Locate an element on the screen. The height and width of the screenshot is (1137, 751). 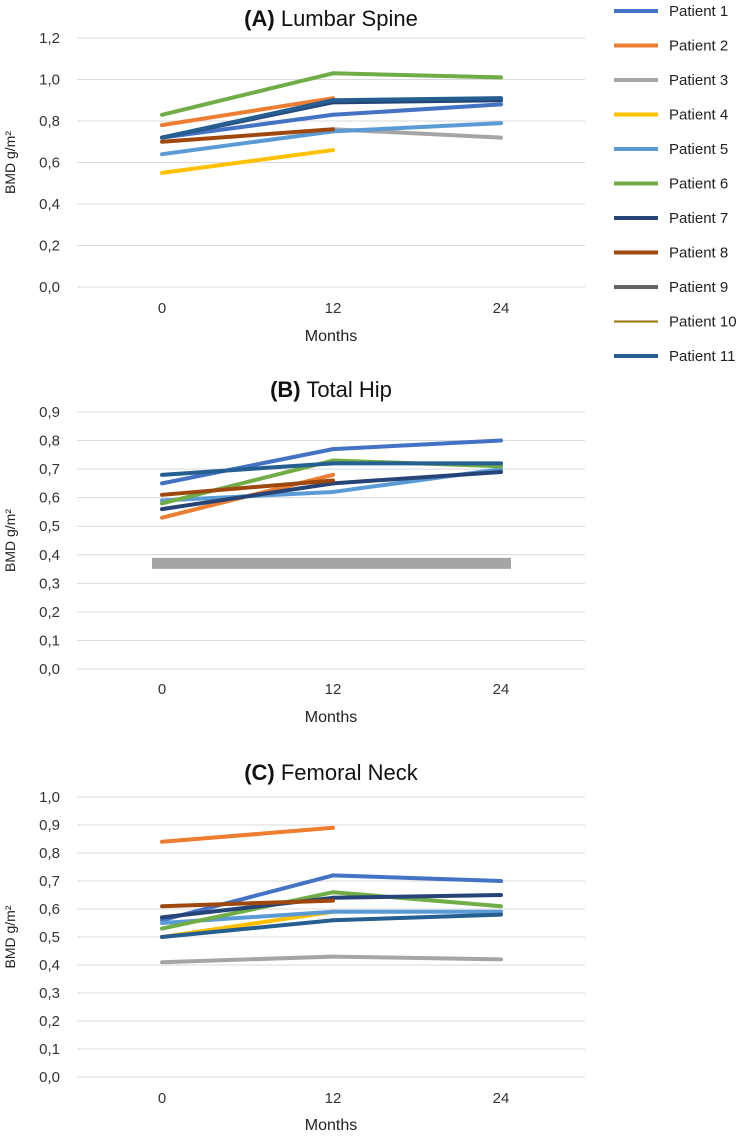
legend-label: Patient 5 is located at coordinates (698, 149).